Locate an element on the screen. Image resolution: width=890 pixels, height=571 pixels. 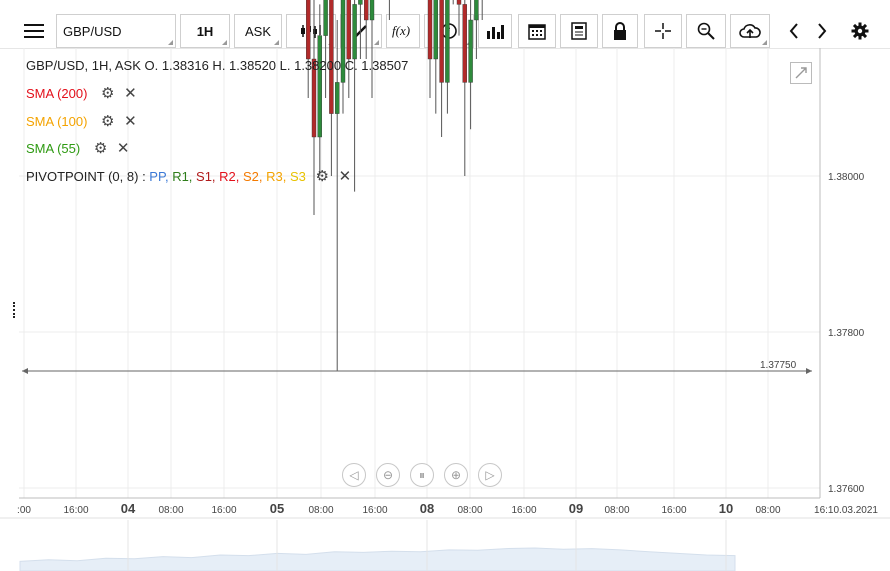
crosshair-button is located at coordinates (663, 31).